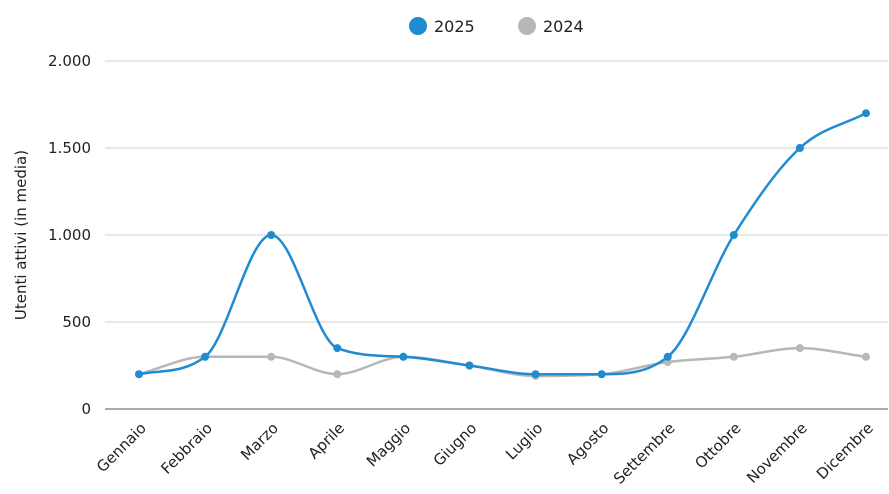 Image resolution: width=889 pixels, height=494 pixels. I want to click on legend-item: 2024, so click(551, 26).